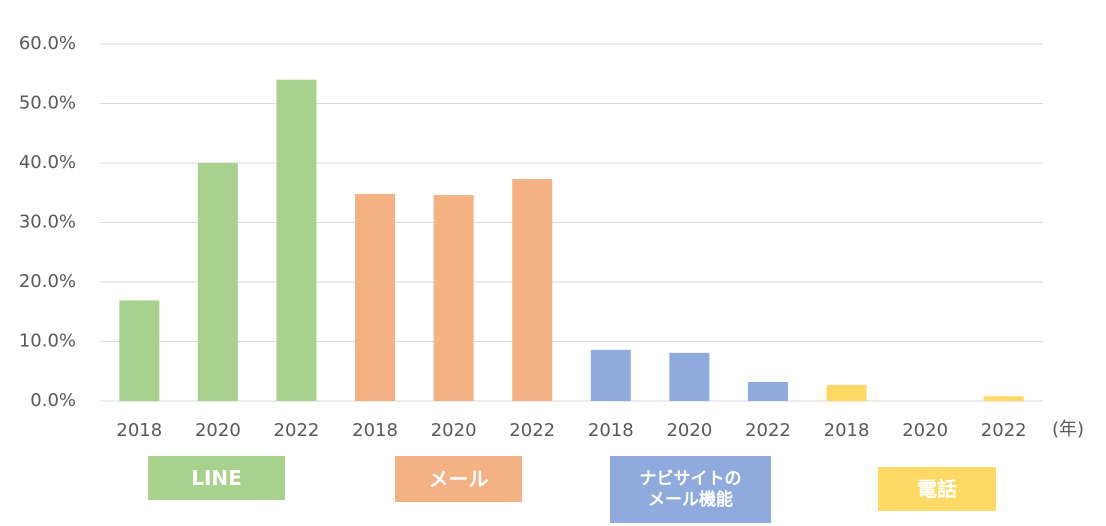  Describe the element at coordinates (47, 103) in the screenshot. I see `y-tick-label: 50.0%` at that location.